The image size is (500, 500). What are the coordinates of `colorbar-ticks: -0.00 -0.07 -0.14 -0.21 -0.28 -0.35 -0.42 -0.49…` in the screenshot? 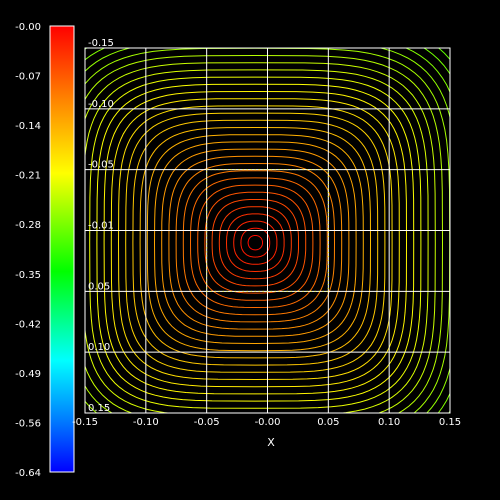 It's located at (28, 250).